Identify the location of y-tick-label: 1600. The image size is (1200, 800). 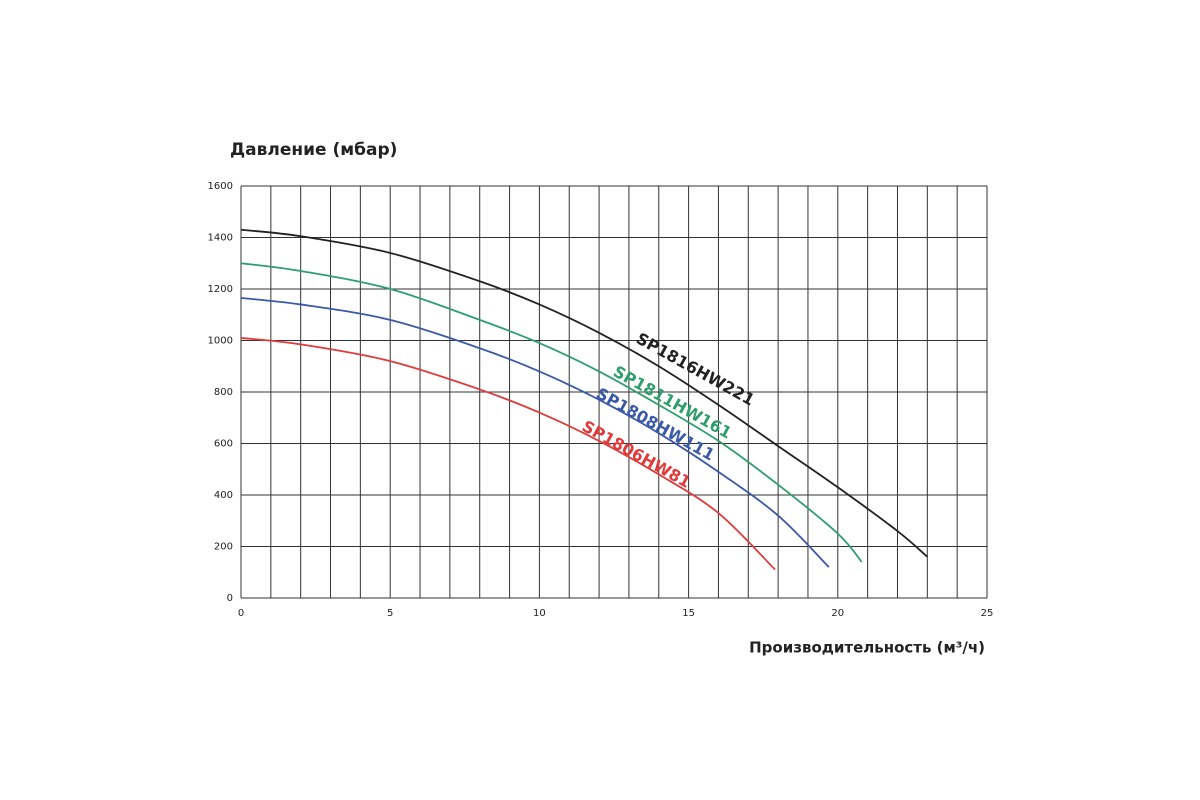
(220, 186).